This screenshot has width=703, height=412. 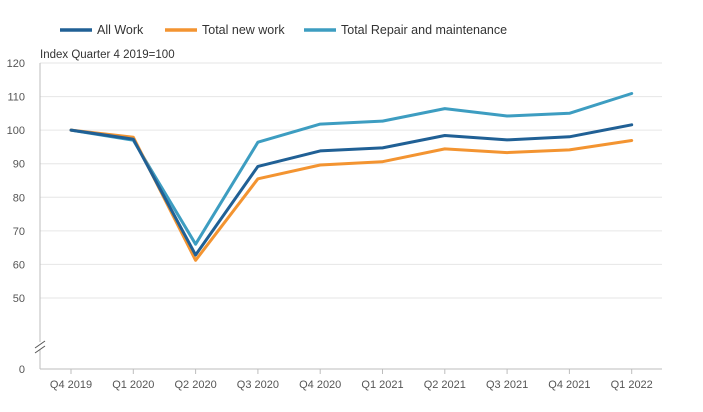 I want to click on x-tick-label: Q3 2021, so click(x=507, y=385).